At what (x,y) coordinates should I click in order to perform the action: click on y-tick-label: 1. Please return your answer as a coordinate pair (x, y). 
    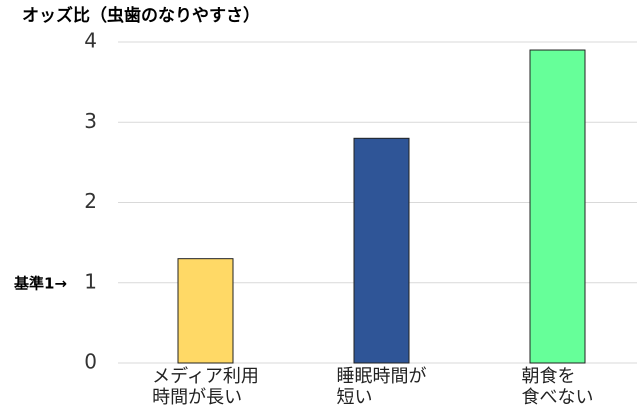
    Looking at the image, I should click on (90, 281).